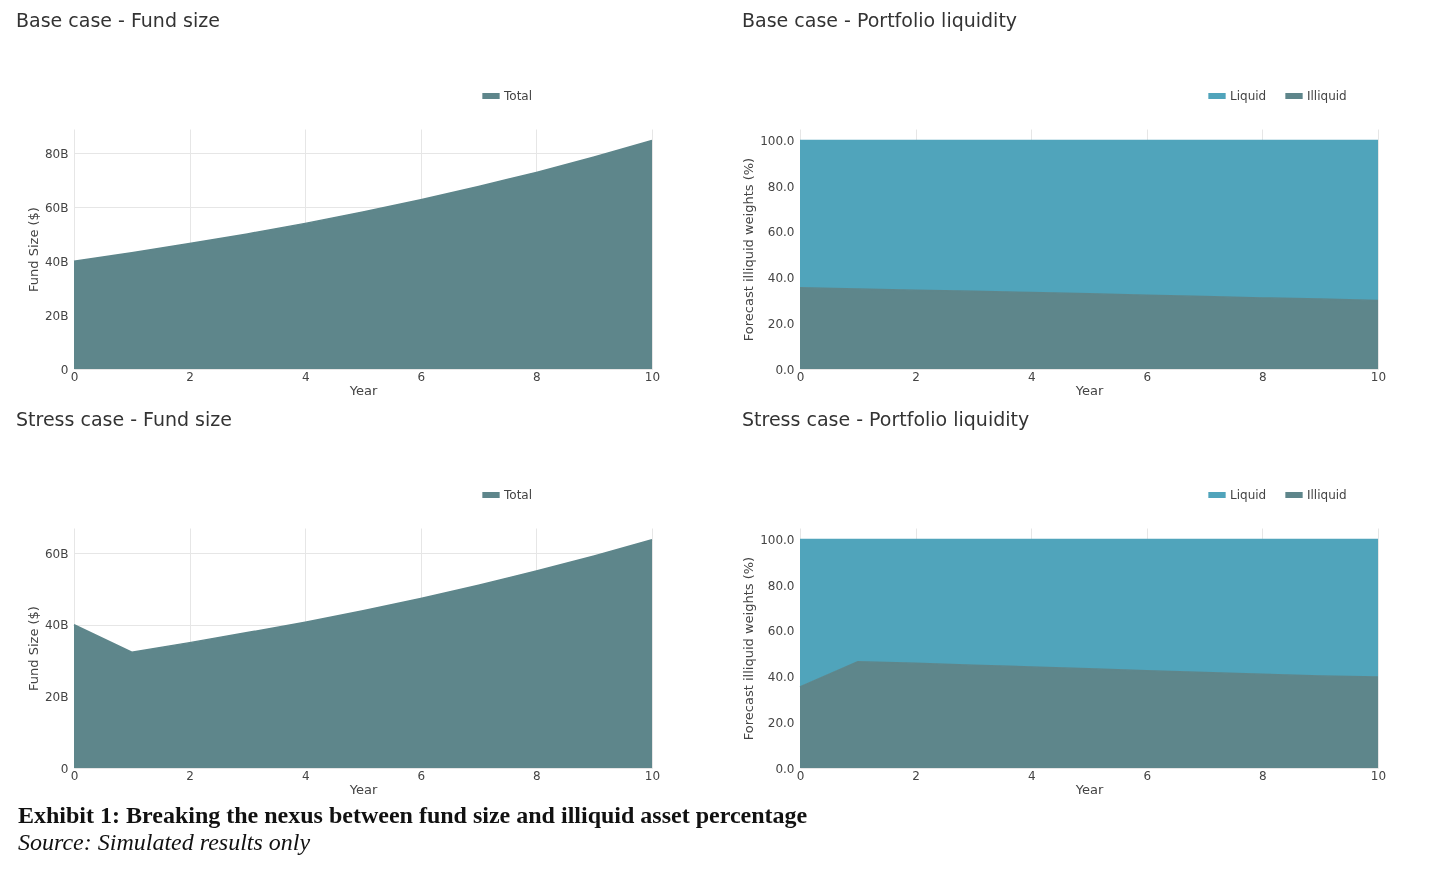  What do you see at coordinates (165, 842) in the screenshot?
I see `source-note: Source: Simulated results only` at bounding box center [165, 842].